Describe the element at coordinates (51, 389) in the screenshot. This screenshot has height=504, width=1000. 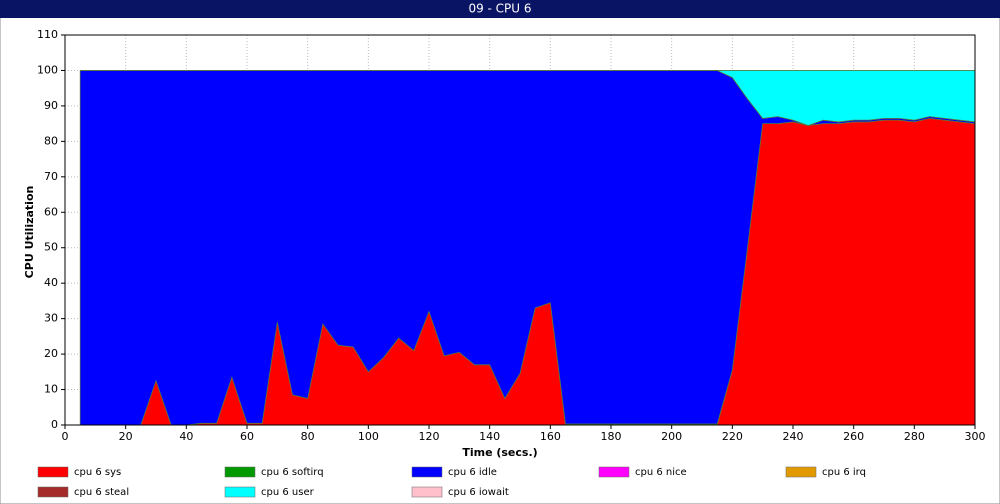
I see `y-tick-label: 10` at that location.